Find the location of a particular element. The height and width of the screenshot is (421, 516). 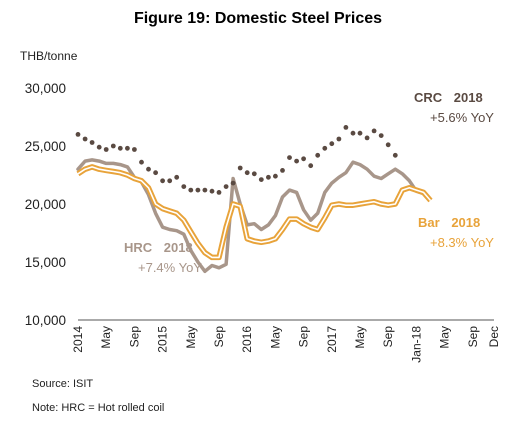

y-tick-label: 20,000 is located at coordinates (45, 204).